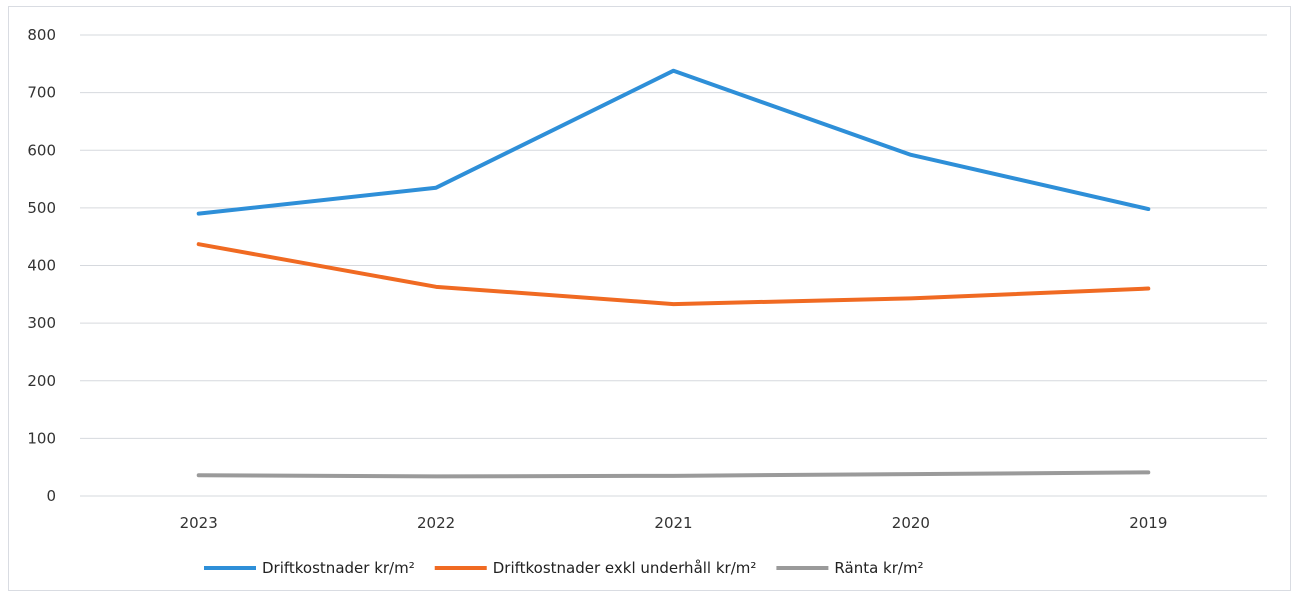 The image size is (1296, 595). What do you see at coordinates (41, 35) in the screenshot?
I see `y-tick-label: 800` at bounding box center [41, 35].